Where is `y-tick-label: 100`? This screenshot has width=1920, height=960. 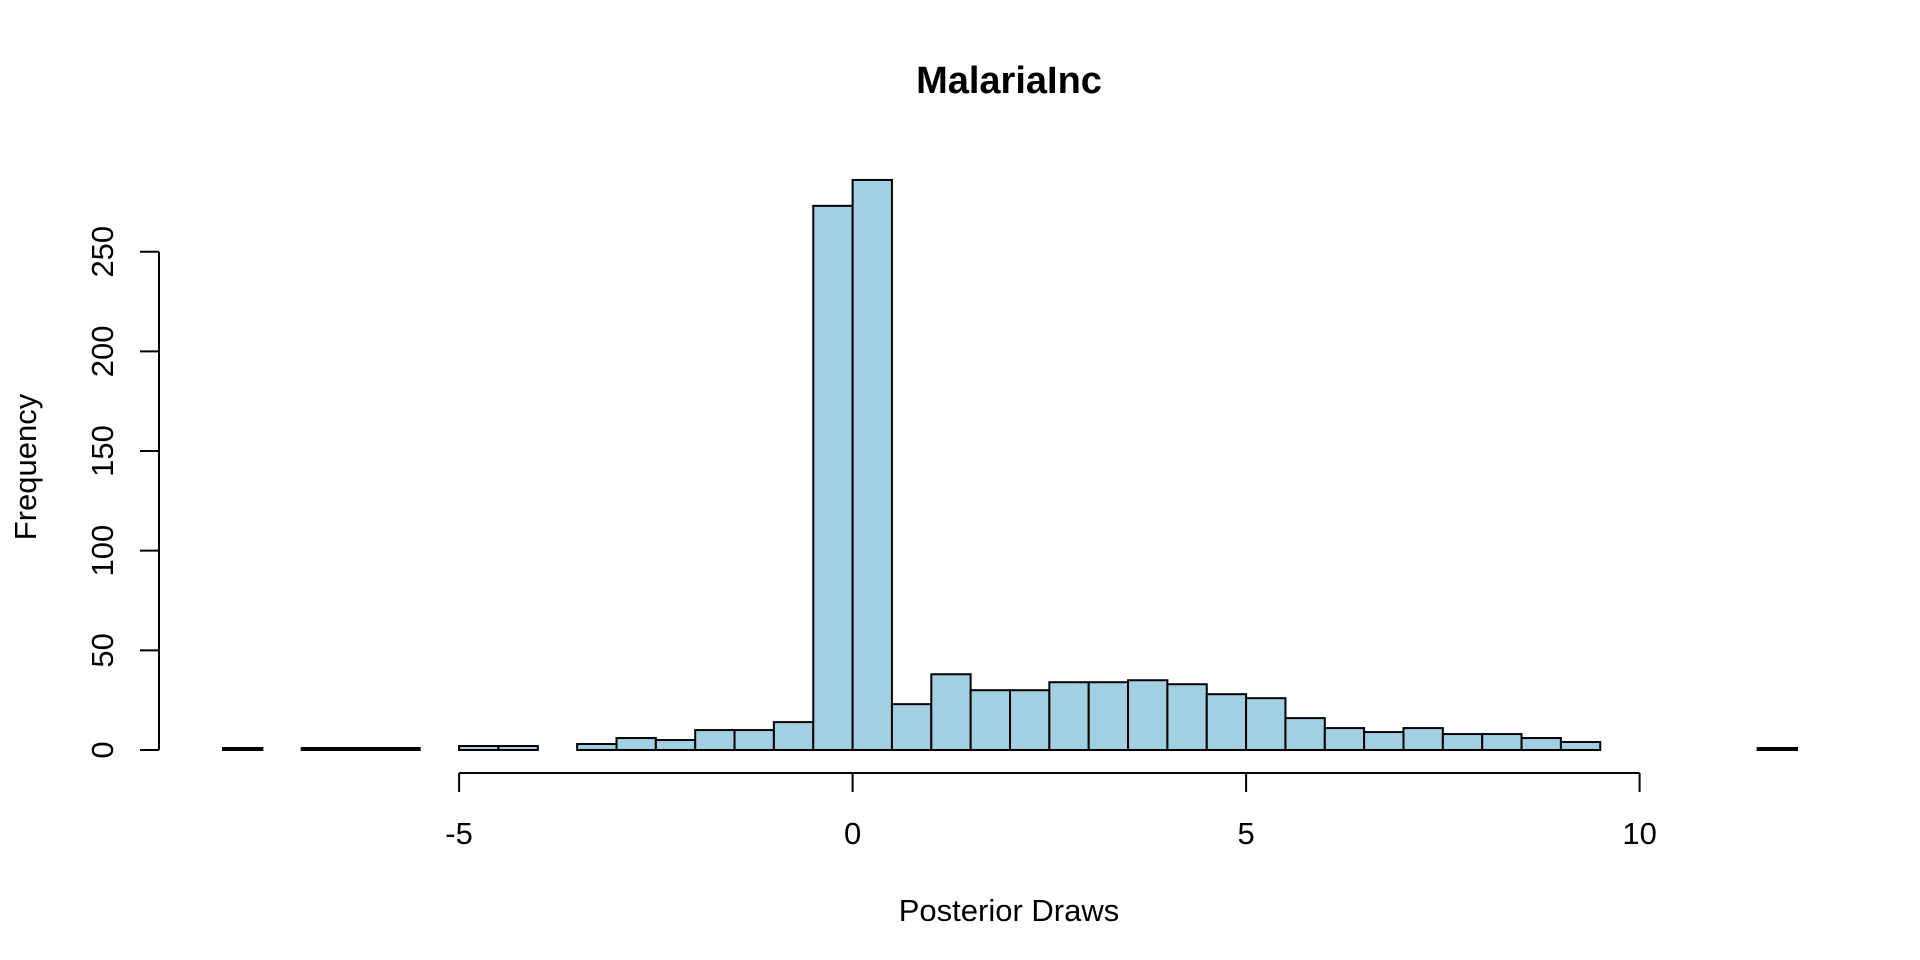
y-tick-label: 100 is located at coordinates (102, 551).